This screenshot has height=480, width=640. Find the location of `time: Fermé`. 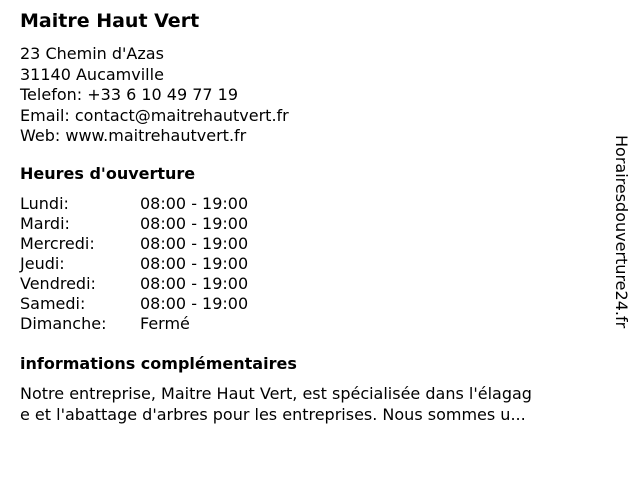

time: Fermé is located at coordinates (165, 323).